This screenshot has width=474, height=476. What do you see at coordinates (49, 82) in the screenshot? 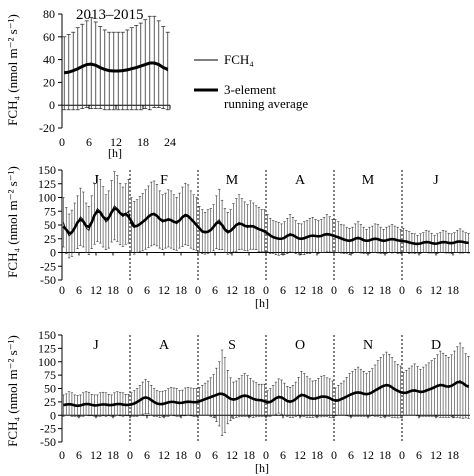
I see `y-tick-label: 20` at bounding box center [49, 82].